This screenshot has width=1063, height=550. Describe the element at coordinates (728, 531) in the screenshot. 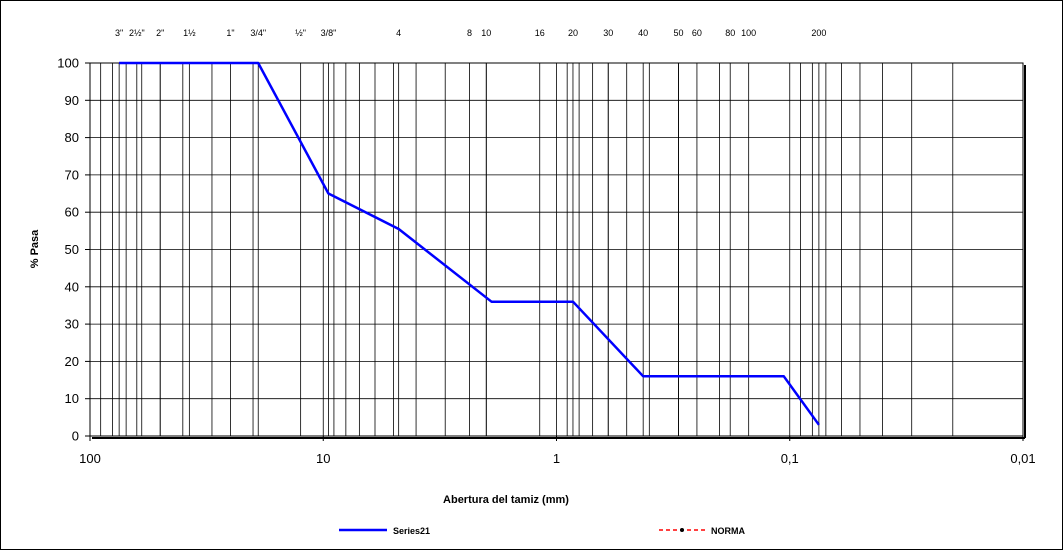

I see `legend-label-norma: NORMA` at that location.